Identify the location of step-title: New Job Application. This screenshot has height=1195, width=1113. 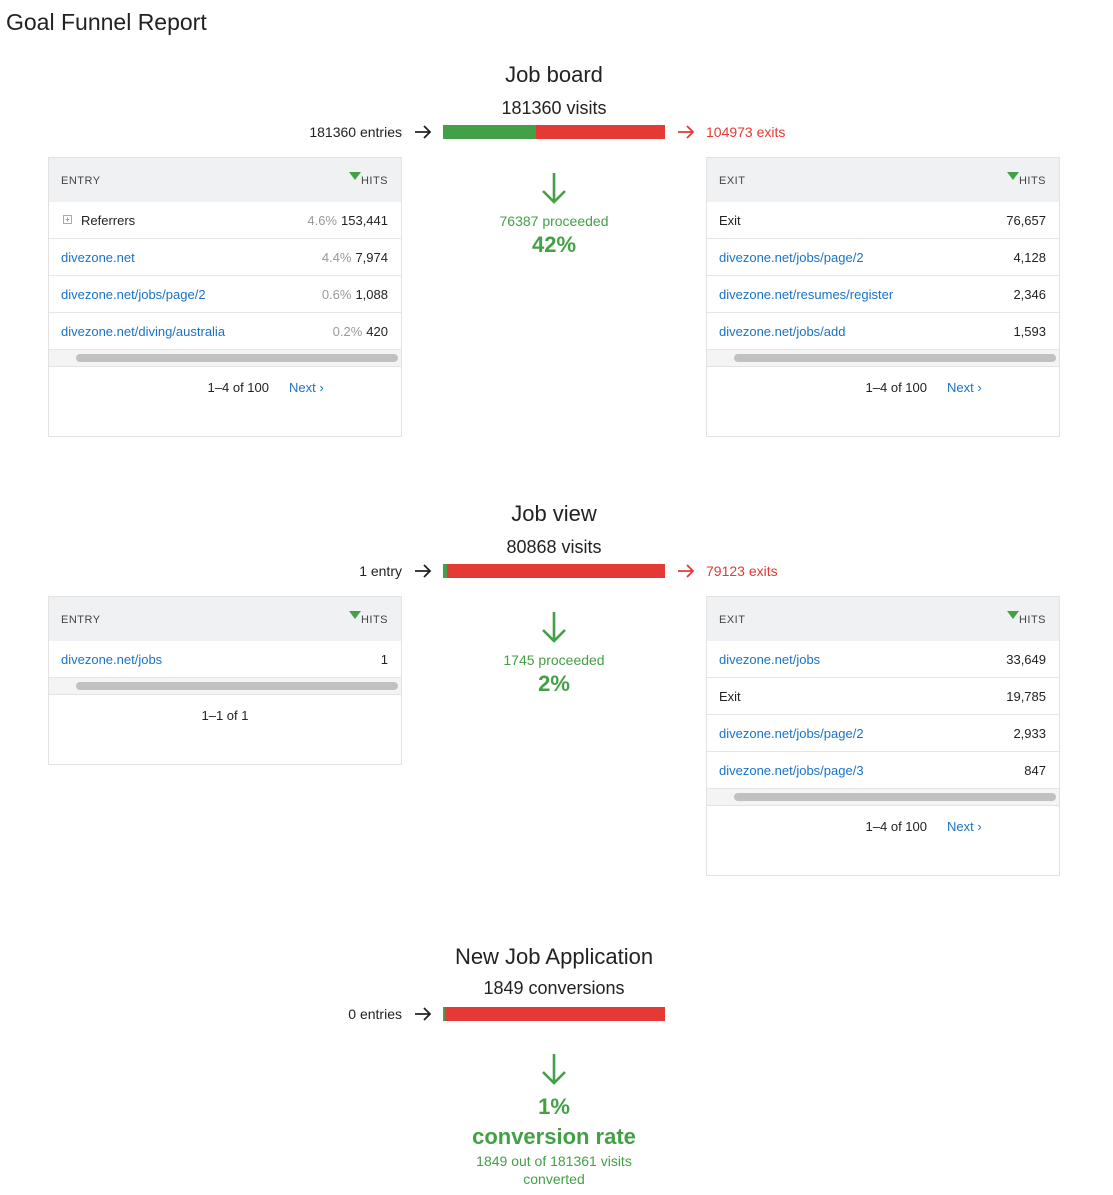
(554, 956).